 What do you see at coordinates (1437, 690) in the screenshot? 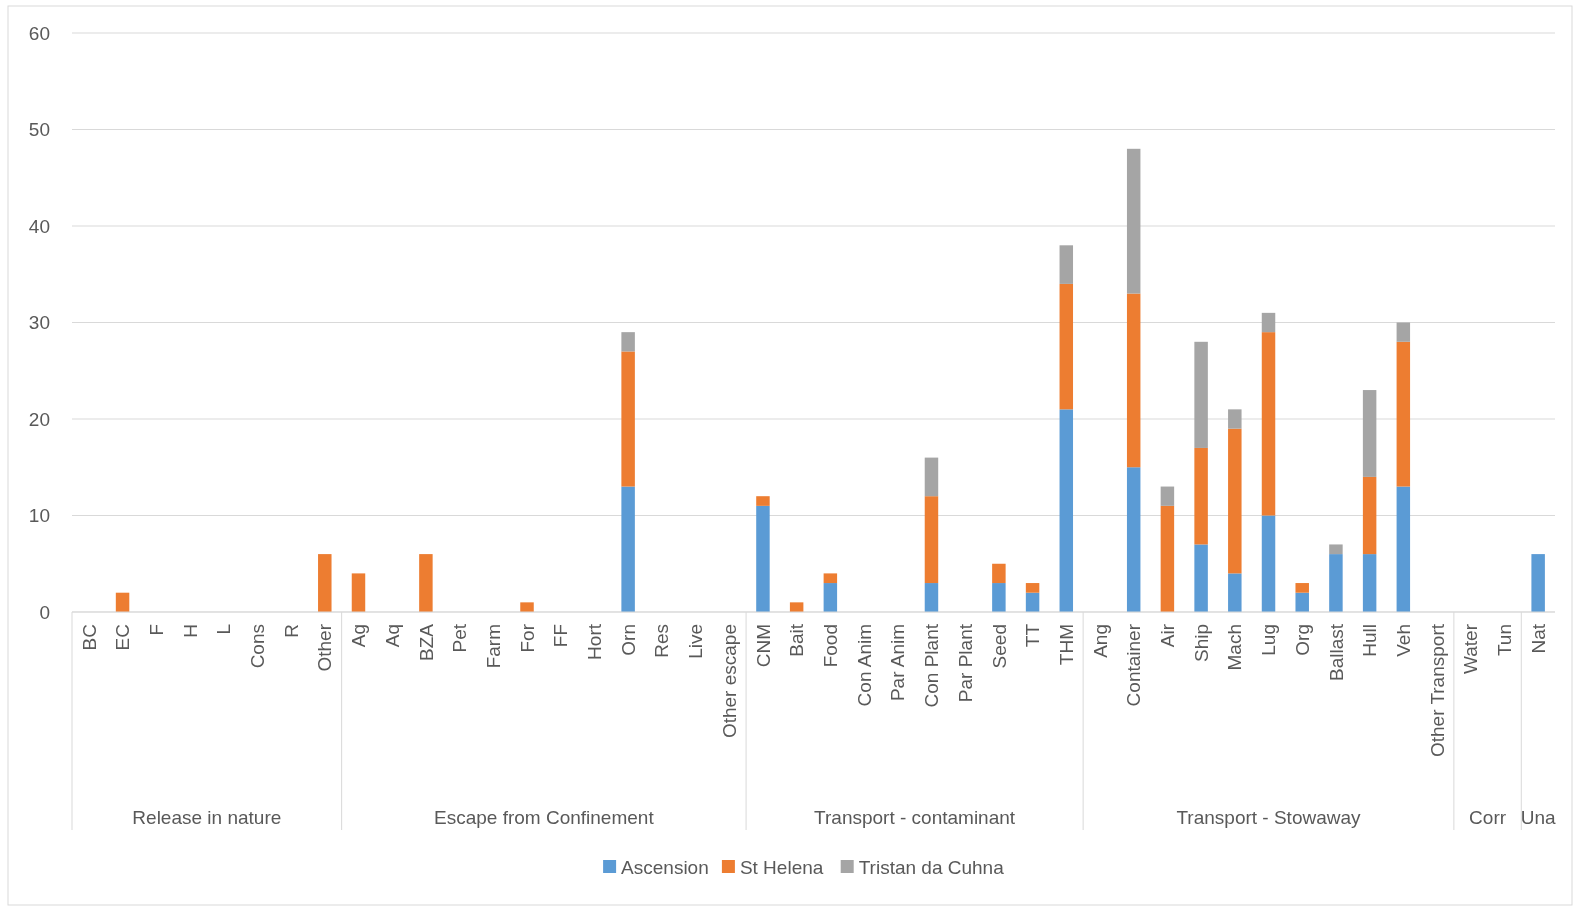
I see `x-tick-label: Other Transport` at bounding box center [1437, 690].